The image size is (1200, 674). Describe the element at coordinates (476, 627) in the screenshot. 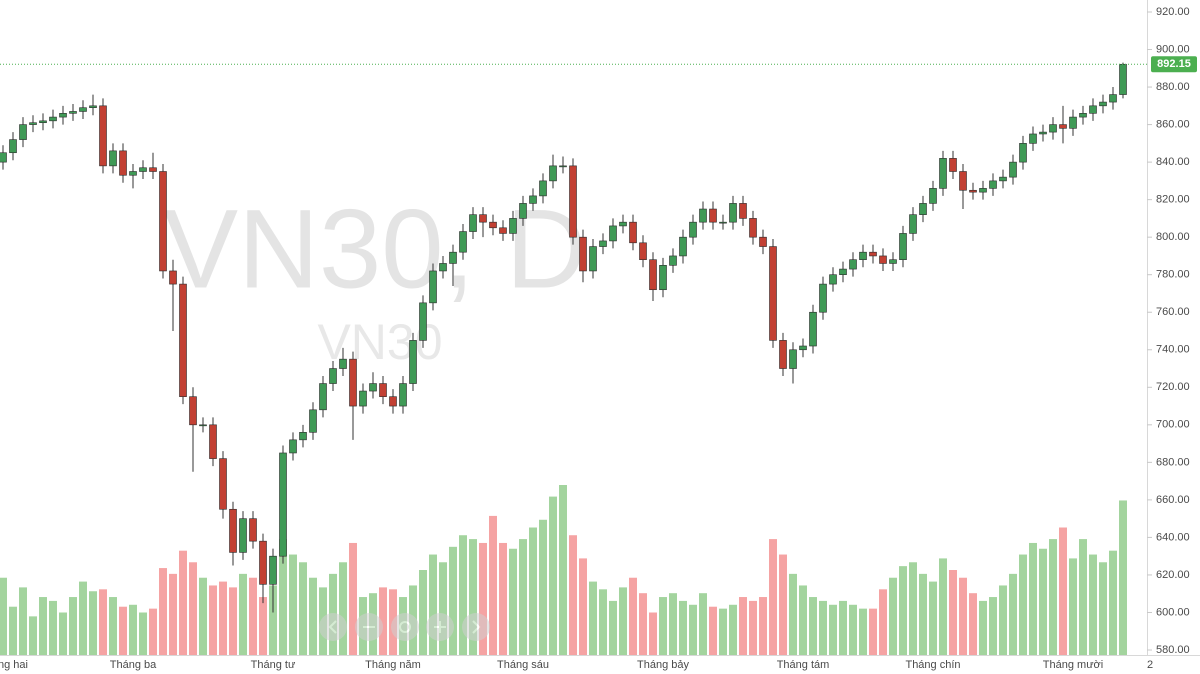

I see `scroll-right-button` at that location.